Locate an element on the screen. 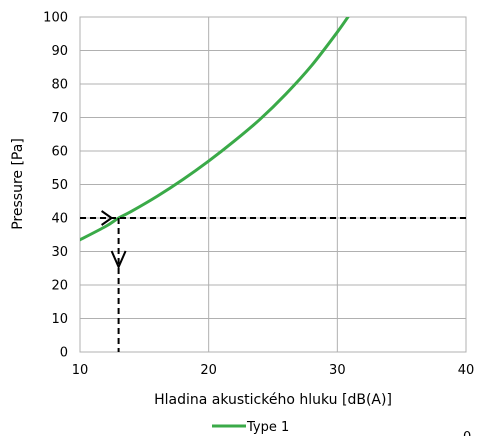 The height and width of the screenshot is (436, 477). y-tick-label: 100 is located at coordinates (55, 18).